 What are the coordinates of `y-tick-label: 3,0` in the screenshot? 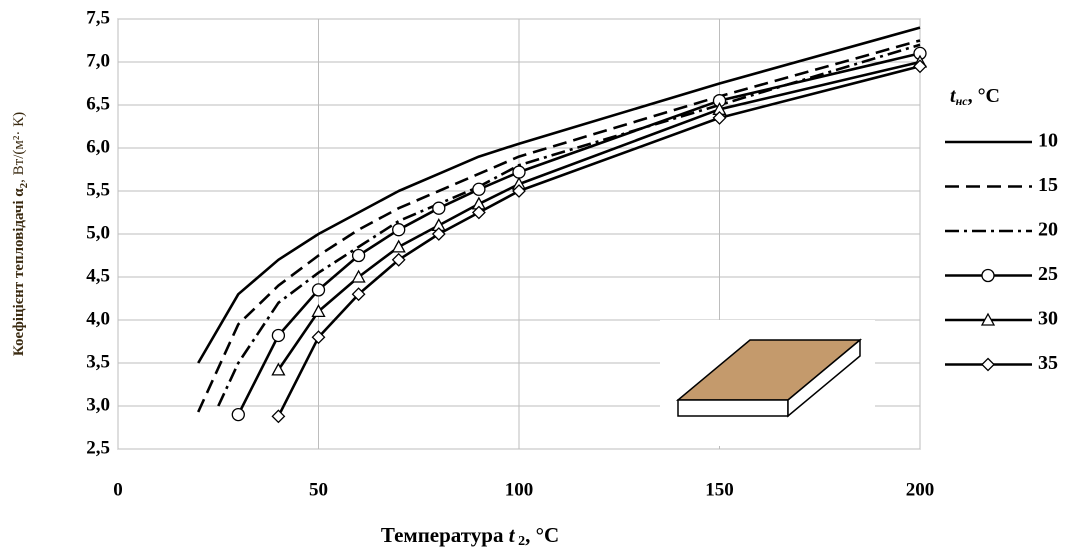 It's located at (98, 404).